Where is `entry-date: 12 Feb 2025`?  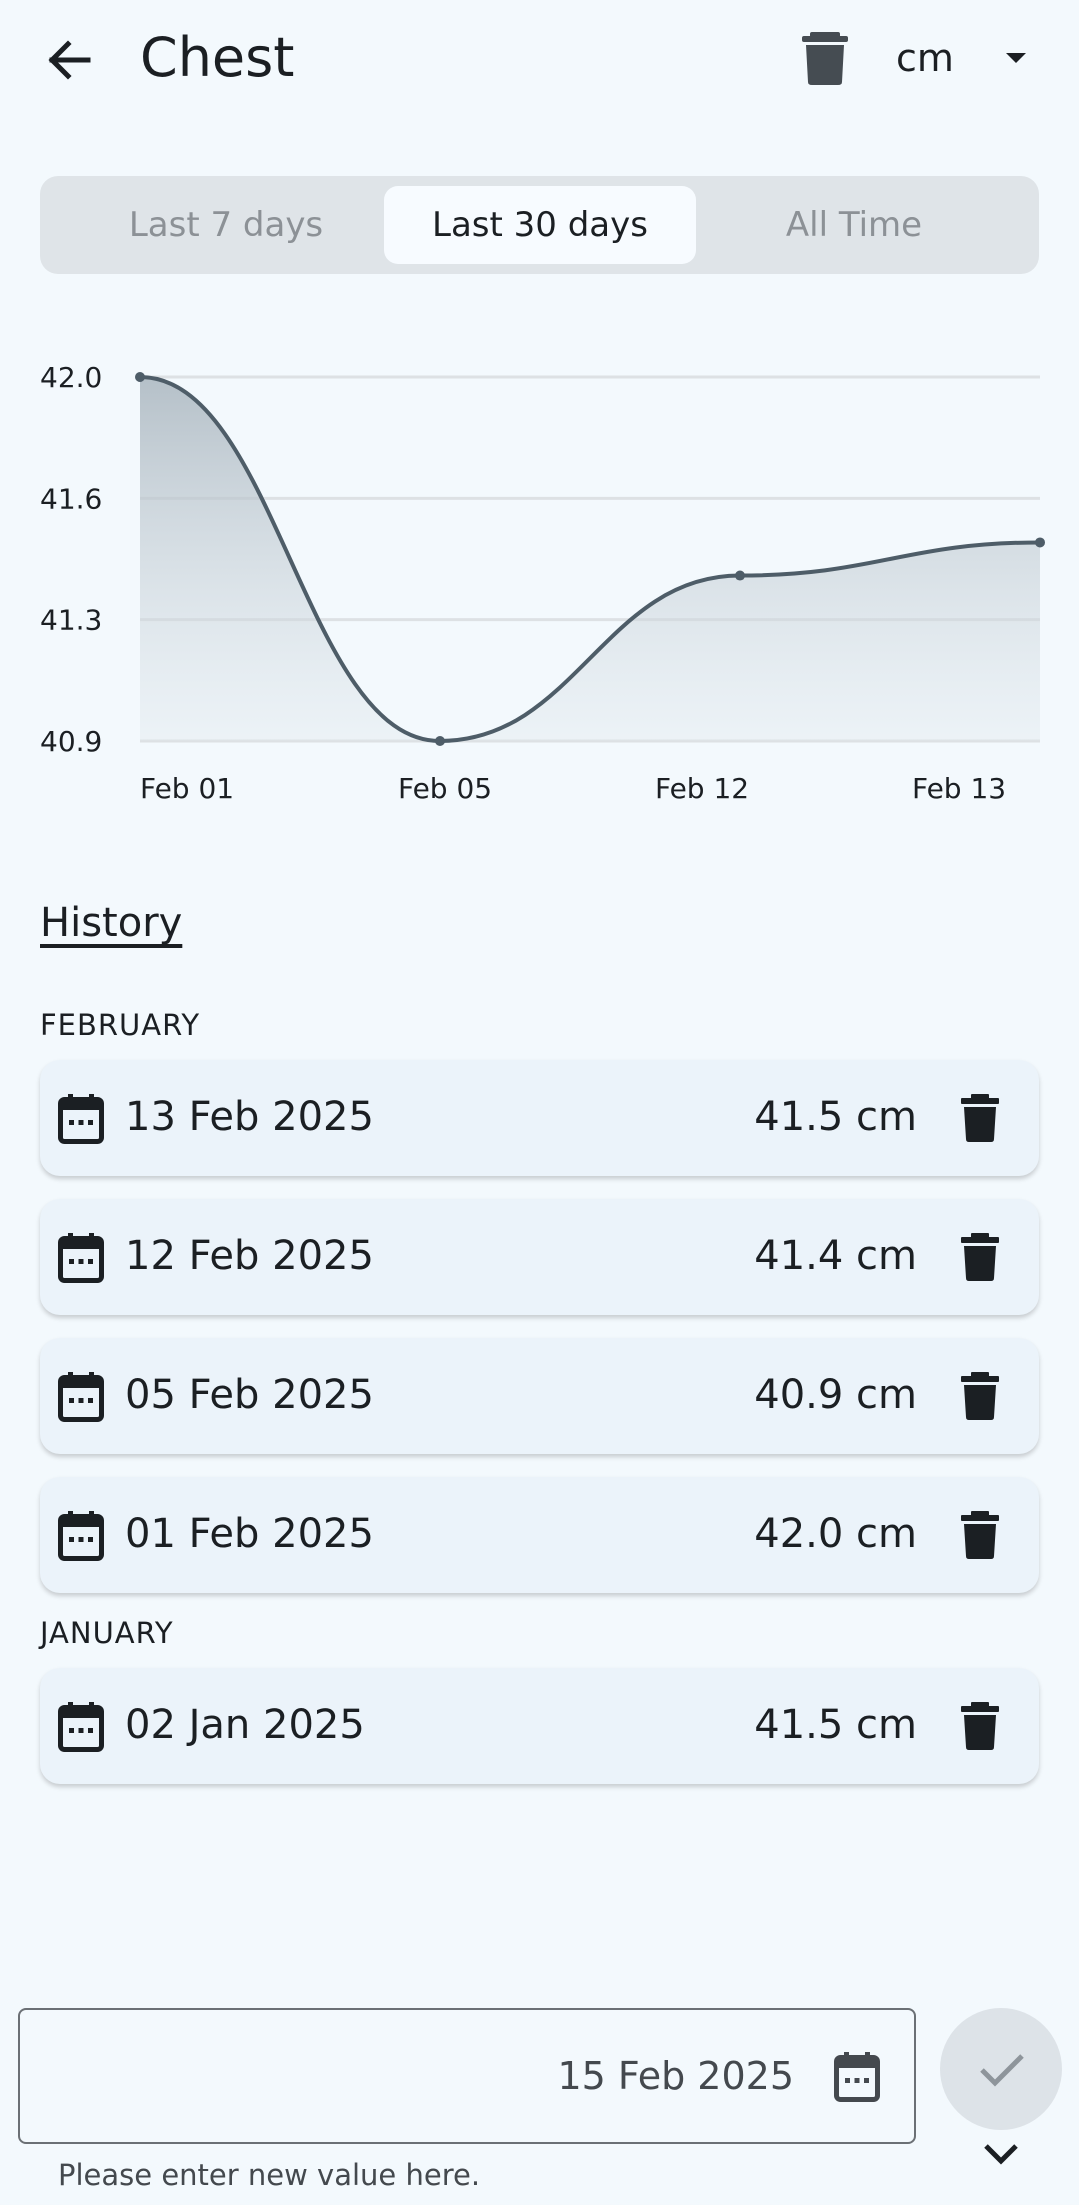 entry-date: 12 Feb 2025 is located at coordinates (249, 1256).